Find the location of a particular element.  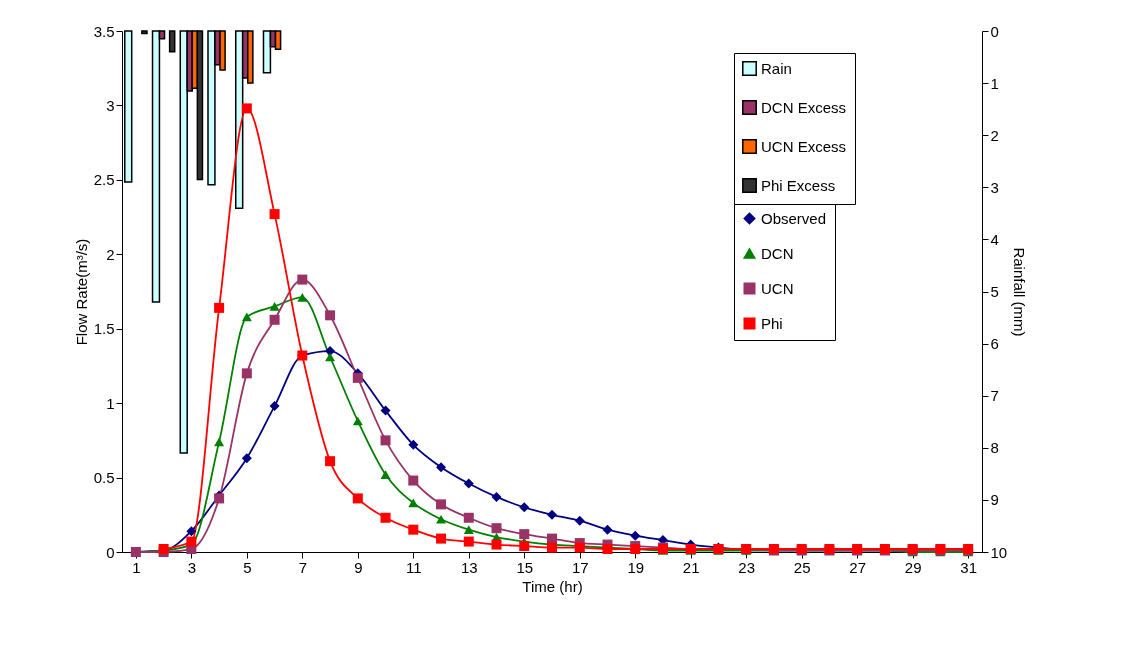

y2-tick-label: 6 is located at coordinates (994, 344).